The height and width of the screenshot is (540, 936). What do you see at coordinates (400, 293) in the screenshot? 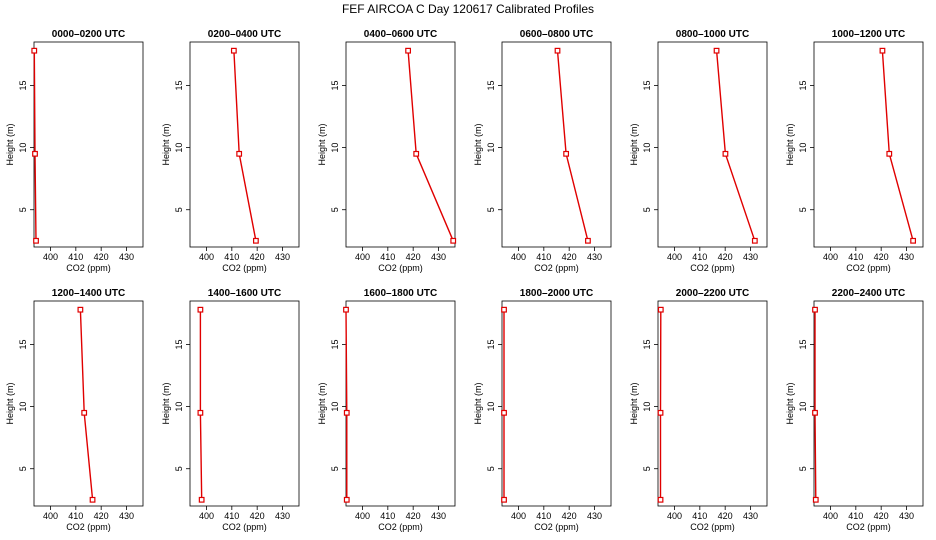
I see `panel-title: 1600–1800 UTC` at bounding box center [400, 293].